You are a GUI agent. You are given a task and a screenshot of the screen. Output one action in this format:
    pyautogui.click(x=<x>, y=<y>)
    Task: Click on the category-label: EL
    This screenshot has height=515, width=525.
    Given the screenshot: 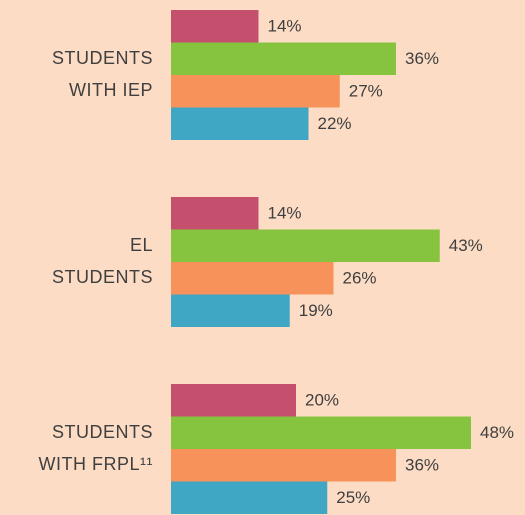 What is the action you would take?
    pyautogui.click(x=141, y=245)
    